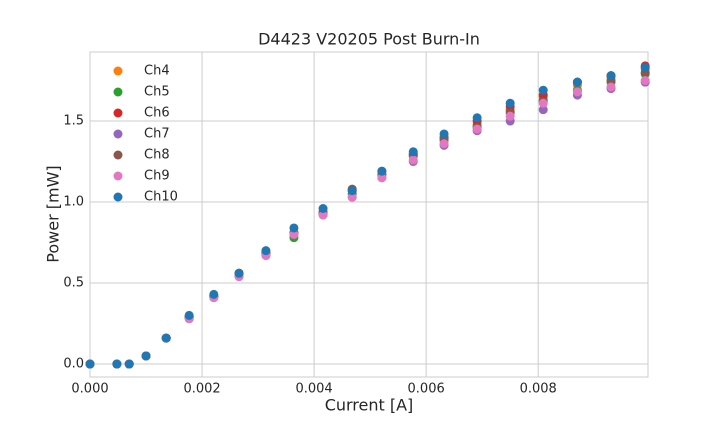  I want to click on x-tick-label: 0.000, so click(89, 389).